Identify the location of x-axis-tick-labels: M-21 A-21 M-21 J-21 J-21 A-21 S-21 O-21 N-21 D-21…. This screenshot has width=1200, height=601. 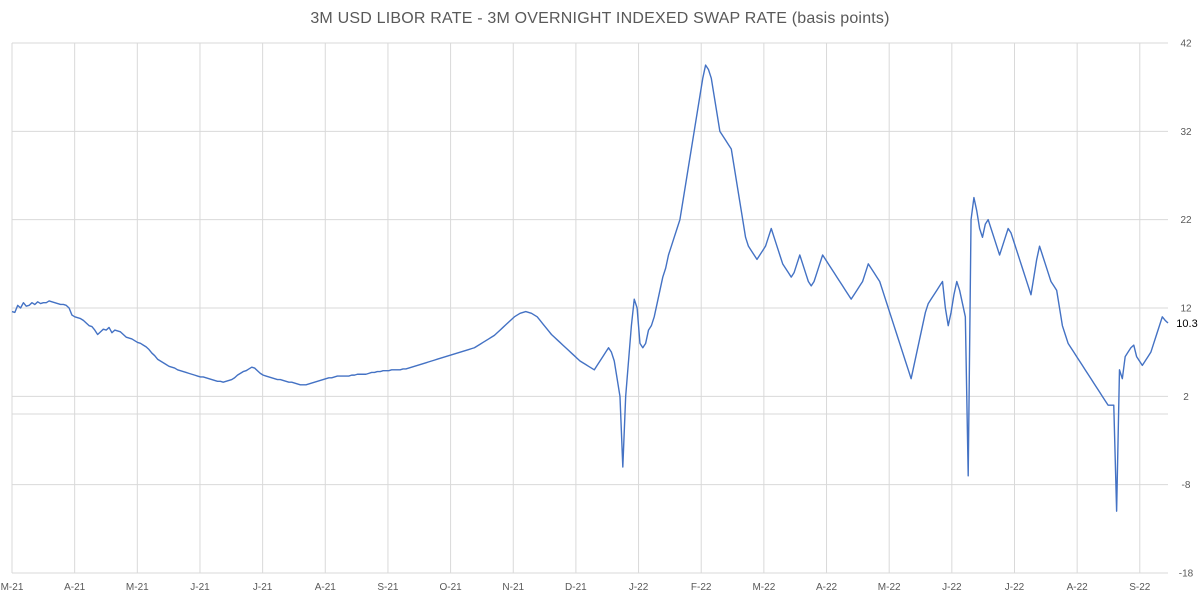
(576, 587).